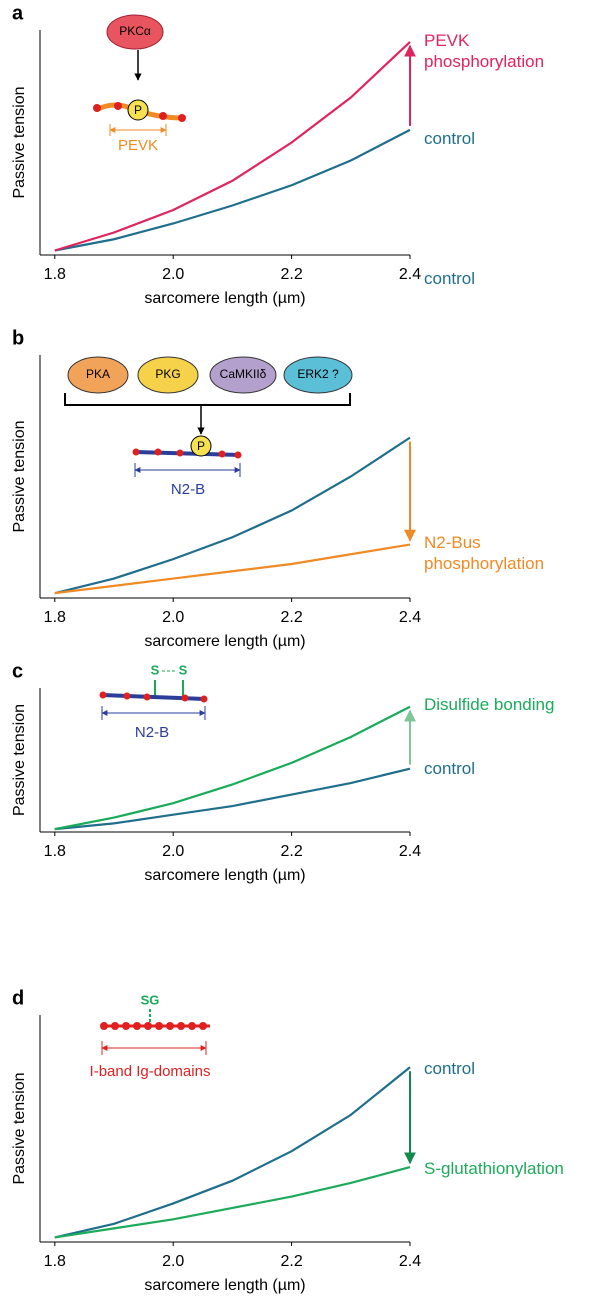 Image resolution: width=604 pixels, height=1310 pixels. What do you see at coordinates (139, 84) in the screenshot?
I see `inset-a: PKCα P PEVK` at bounding box center [139, 84].